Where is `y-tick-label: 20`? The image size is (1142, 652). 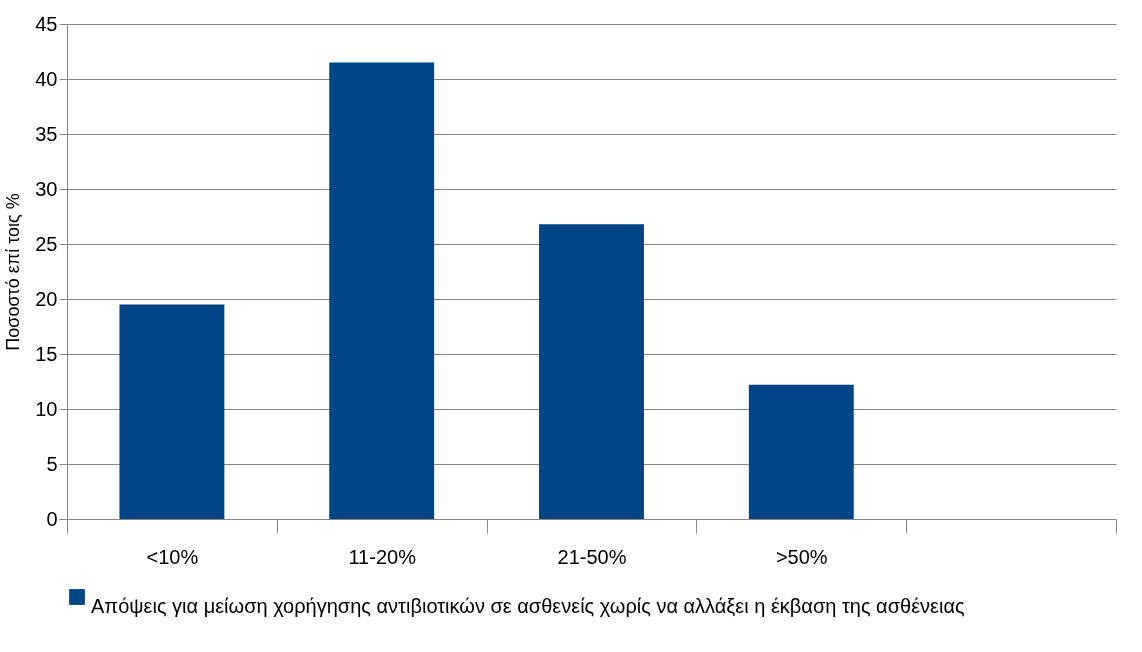 y-tick-label: 20 is located at coordinates (46, 298).